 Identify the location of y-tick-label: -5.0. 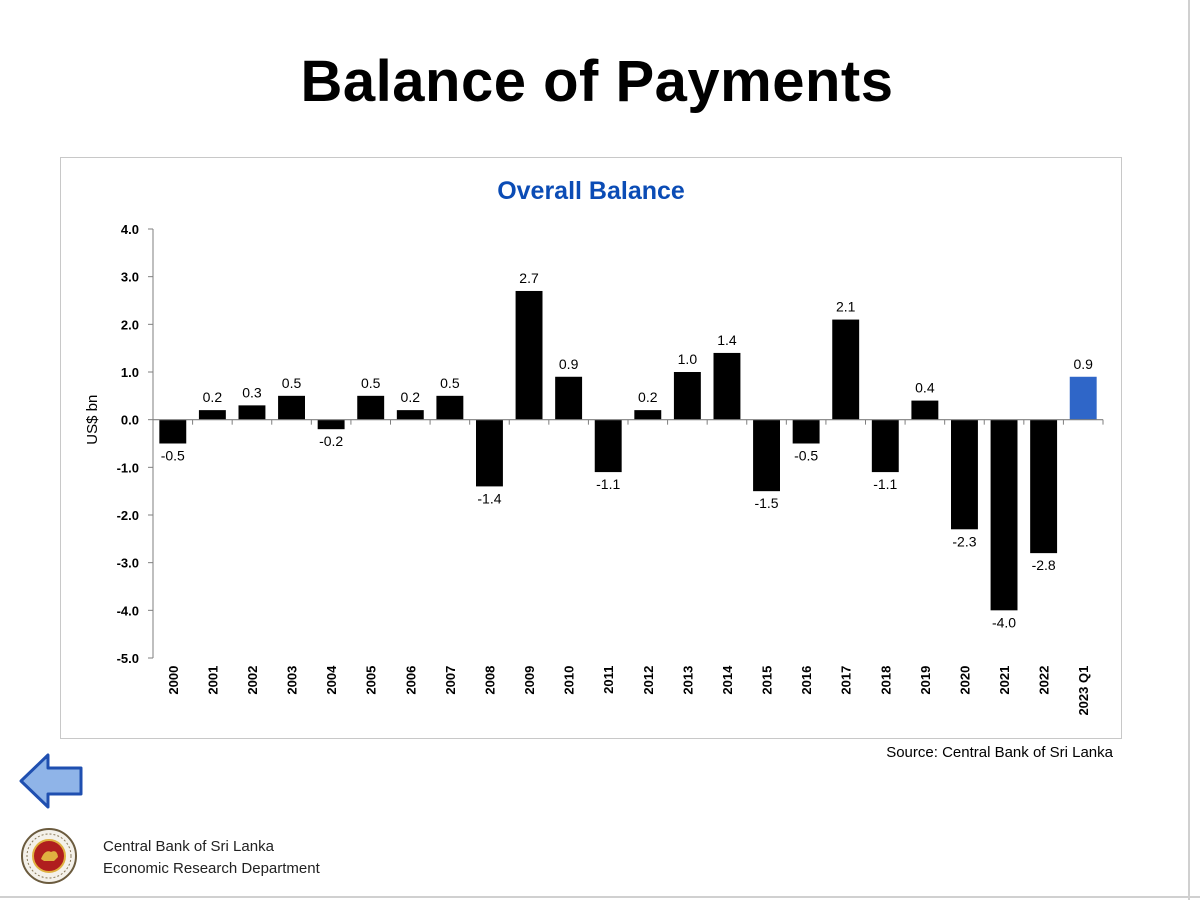
(128, 658).